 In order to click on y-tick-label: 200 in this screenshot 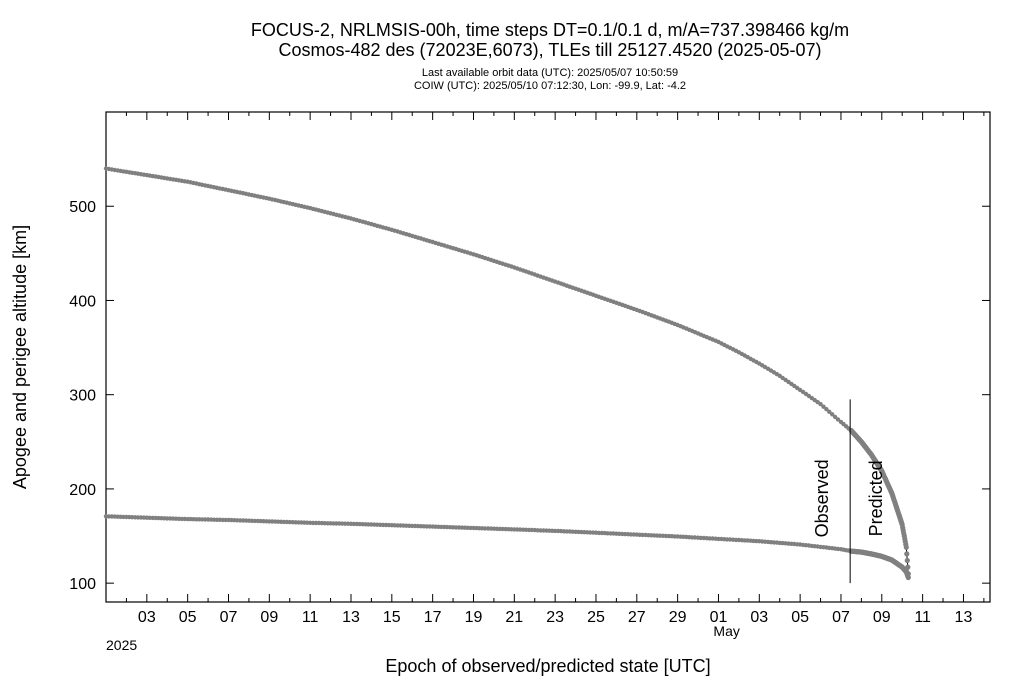, I will do `click(82, 490)`.